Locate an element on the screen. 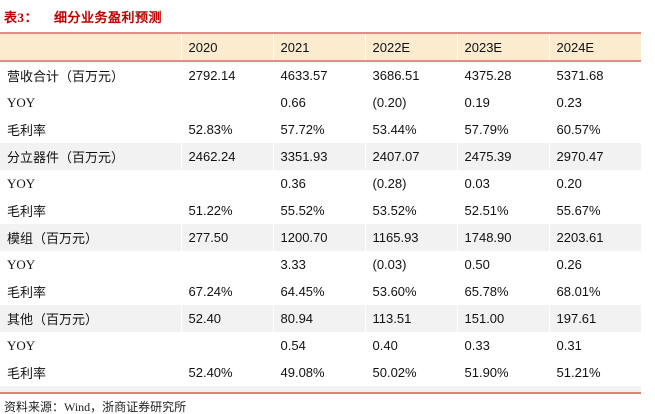 This screenshot has width=655, height=414. cell: 1748.90 is located at coordinates (502, 237).